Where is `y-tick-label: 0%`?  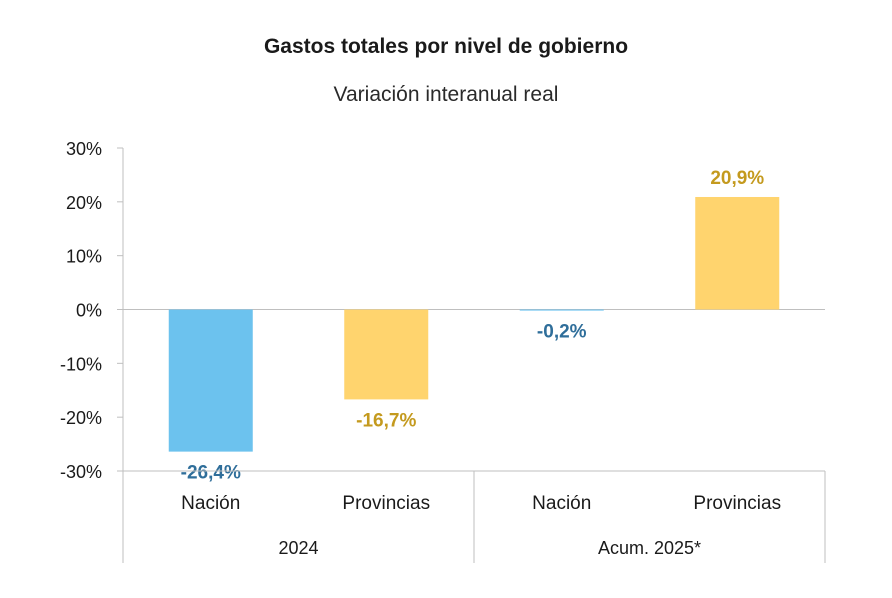 y-tick-label: 0% is located at coordinates (89, 311).